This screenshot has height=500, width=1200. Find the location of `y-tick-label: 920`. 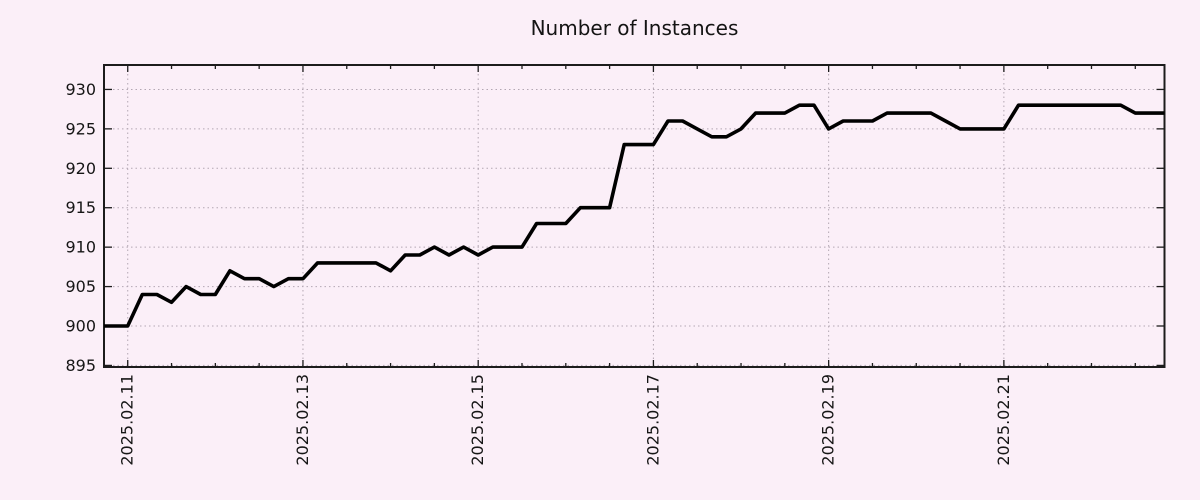

y-tick-label: 920 is located at coordinates (80, 168).